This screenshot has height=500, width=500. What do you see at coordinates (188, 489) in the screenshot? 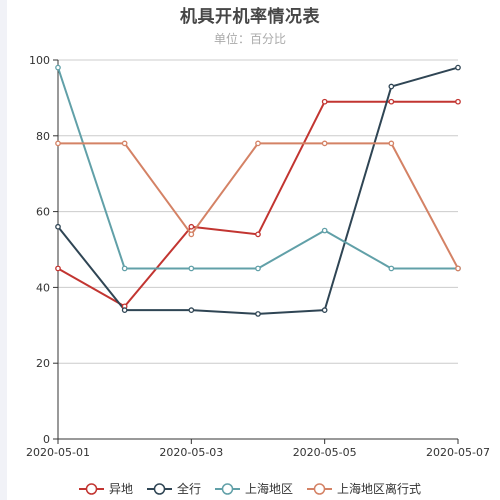
I see `legend-label: 全行` at bounding box center [188, 489].